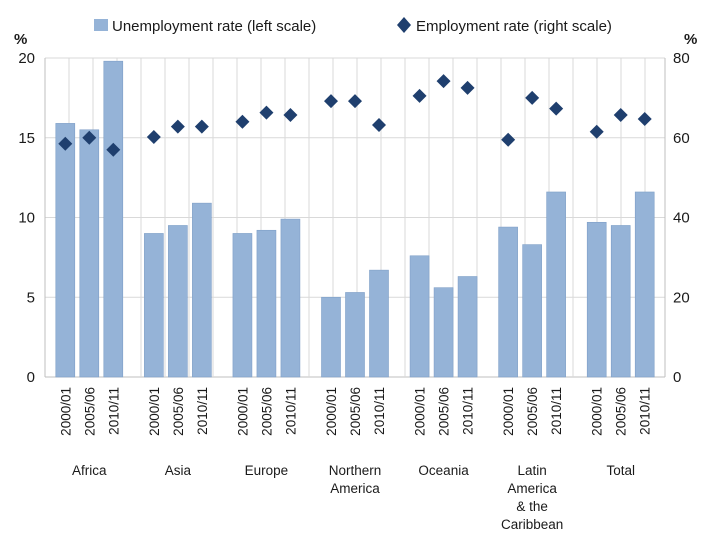  I want to click on right-tick-label: 20, so click(681, 297).